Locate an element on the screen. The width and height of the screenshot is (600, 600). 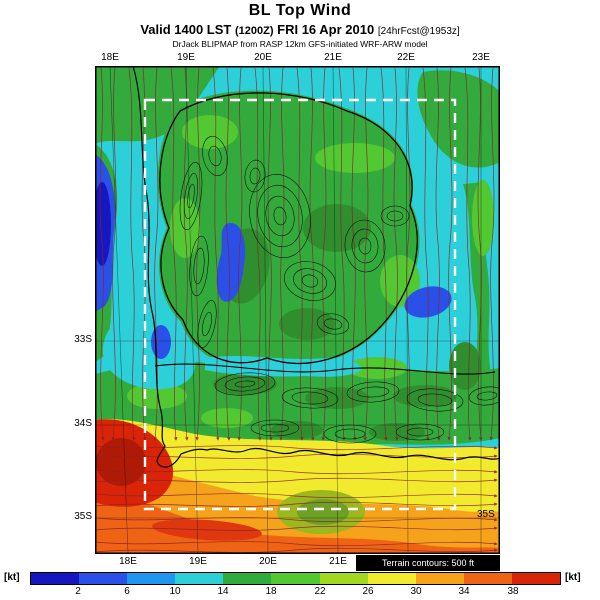
lon-label-bottom: 18E is located at coordinates (128, 561).